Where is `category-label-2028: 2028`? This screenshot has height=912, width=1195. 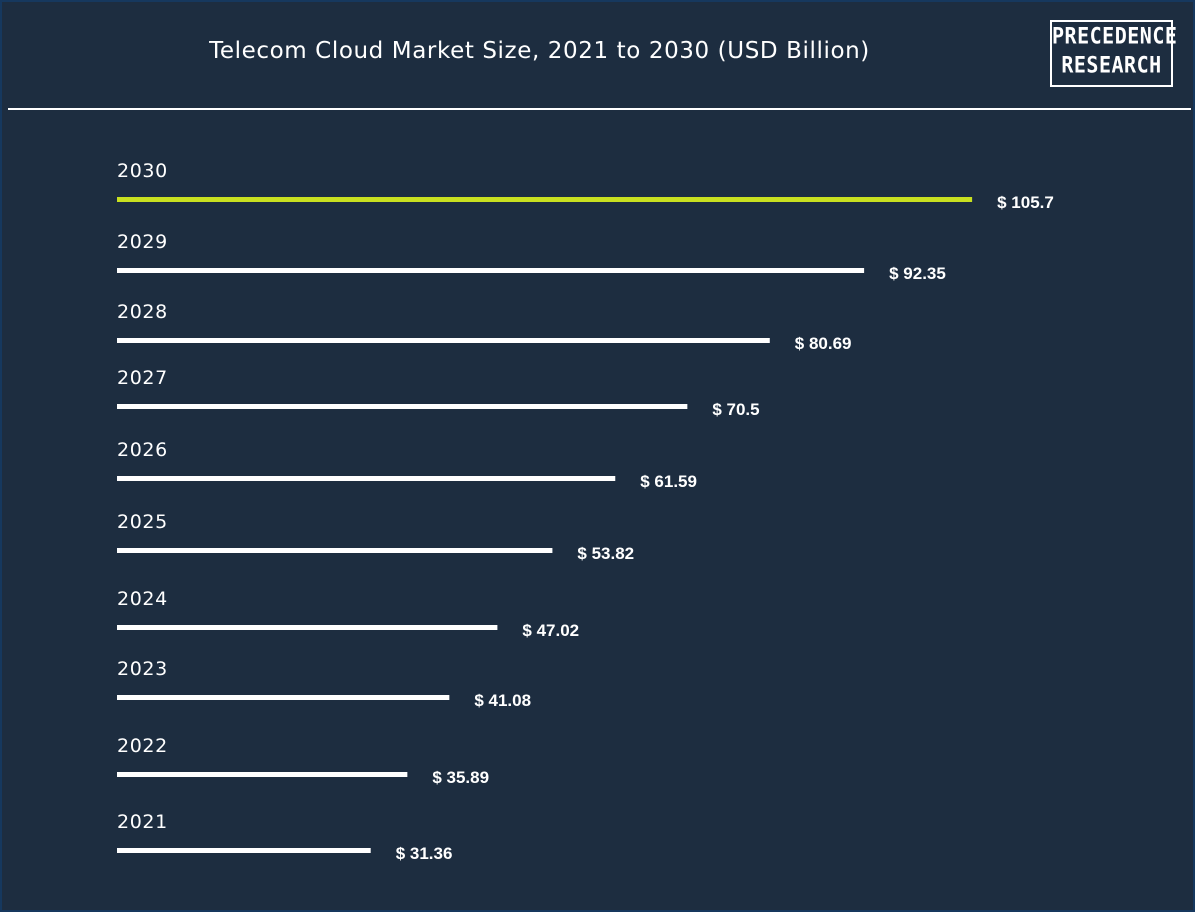 category-label-2028: 2028 is located at coordinates (142, 312).